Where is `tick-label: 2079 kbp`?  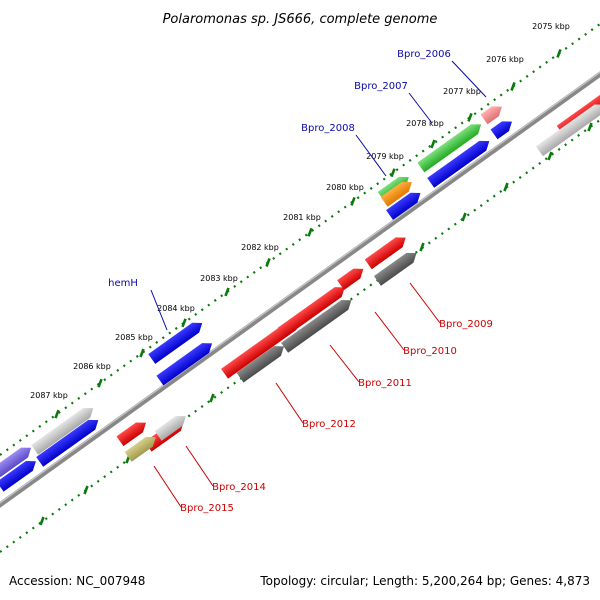
tick-label: 2079 kbp is located at coordinates (385, 156).